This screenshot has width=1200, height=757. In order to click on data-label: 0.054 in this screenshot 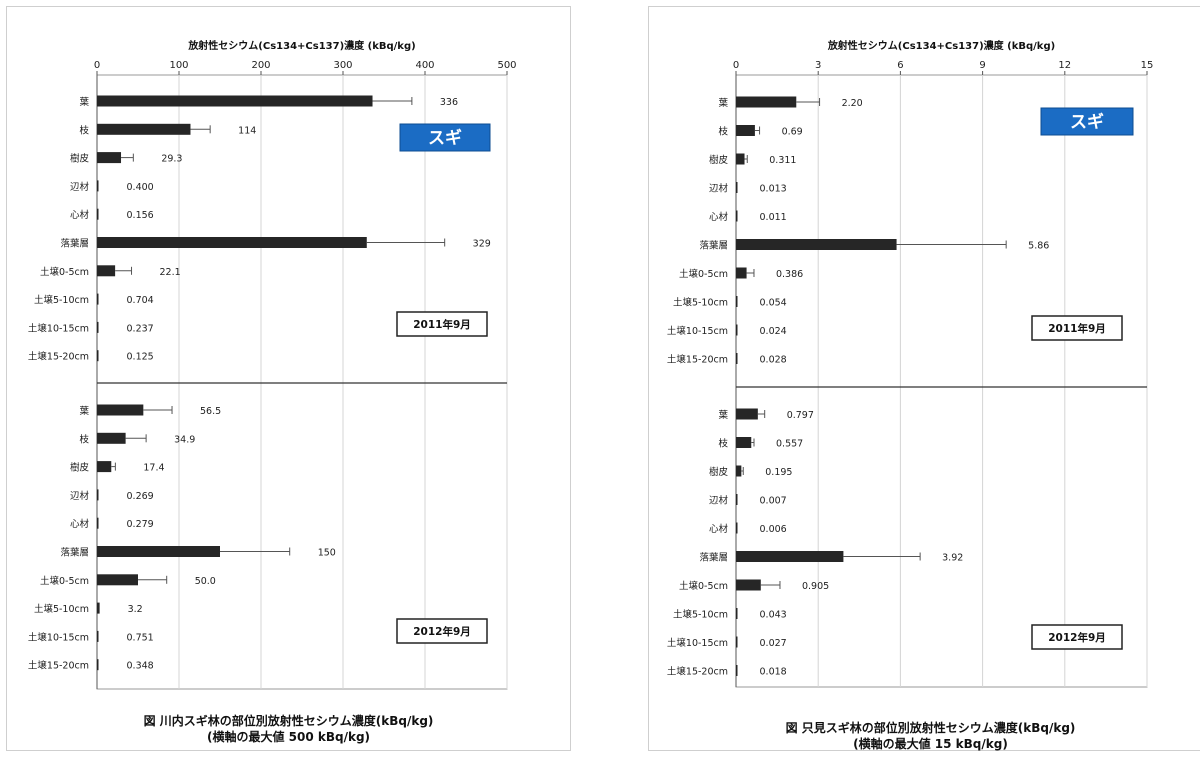, I will do `click(773, 303)`.